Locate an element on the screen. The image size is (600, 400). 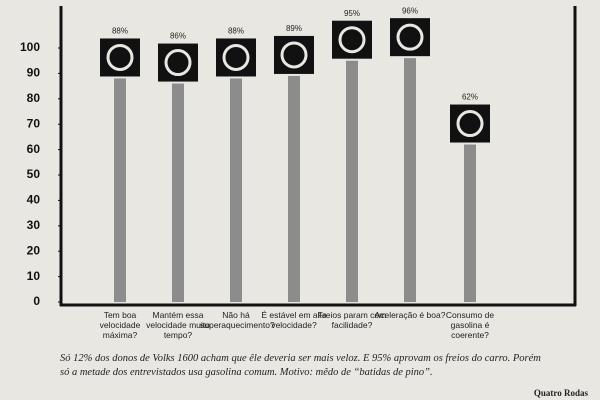
value-label: 62% is located at coordinates (470, 97).